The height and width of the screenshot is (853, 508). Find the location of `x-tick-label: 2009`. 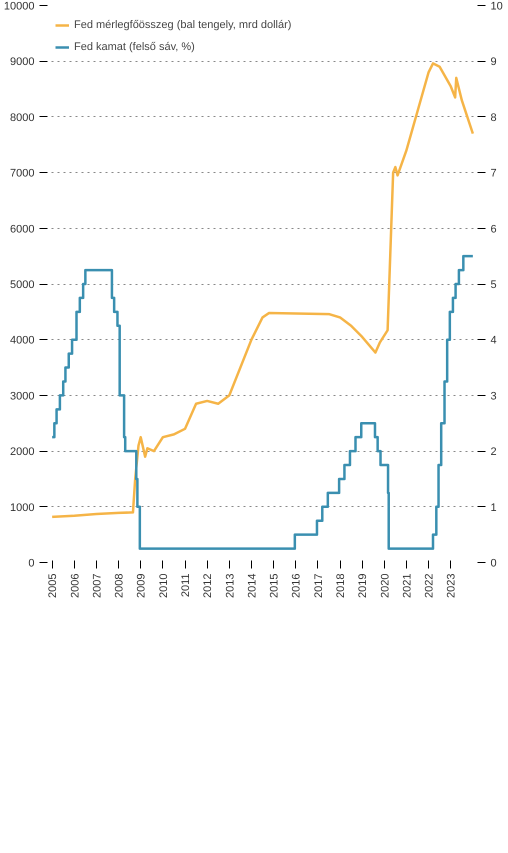

x-tick-label: 2009 is located at coordinates (142, 585).